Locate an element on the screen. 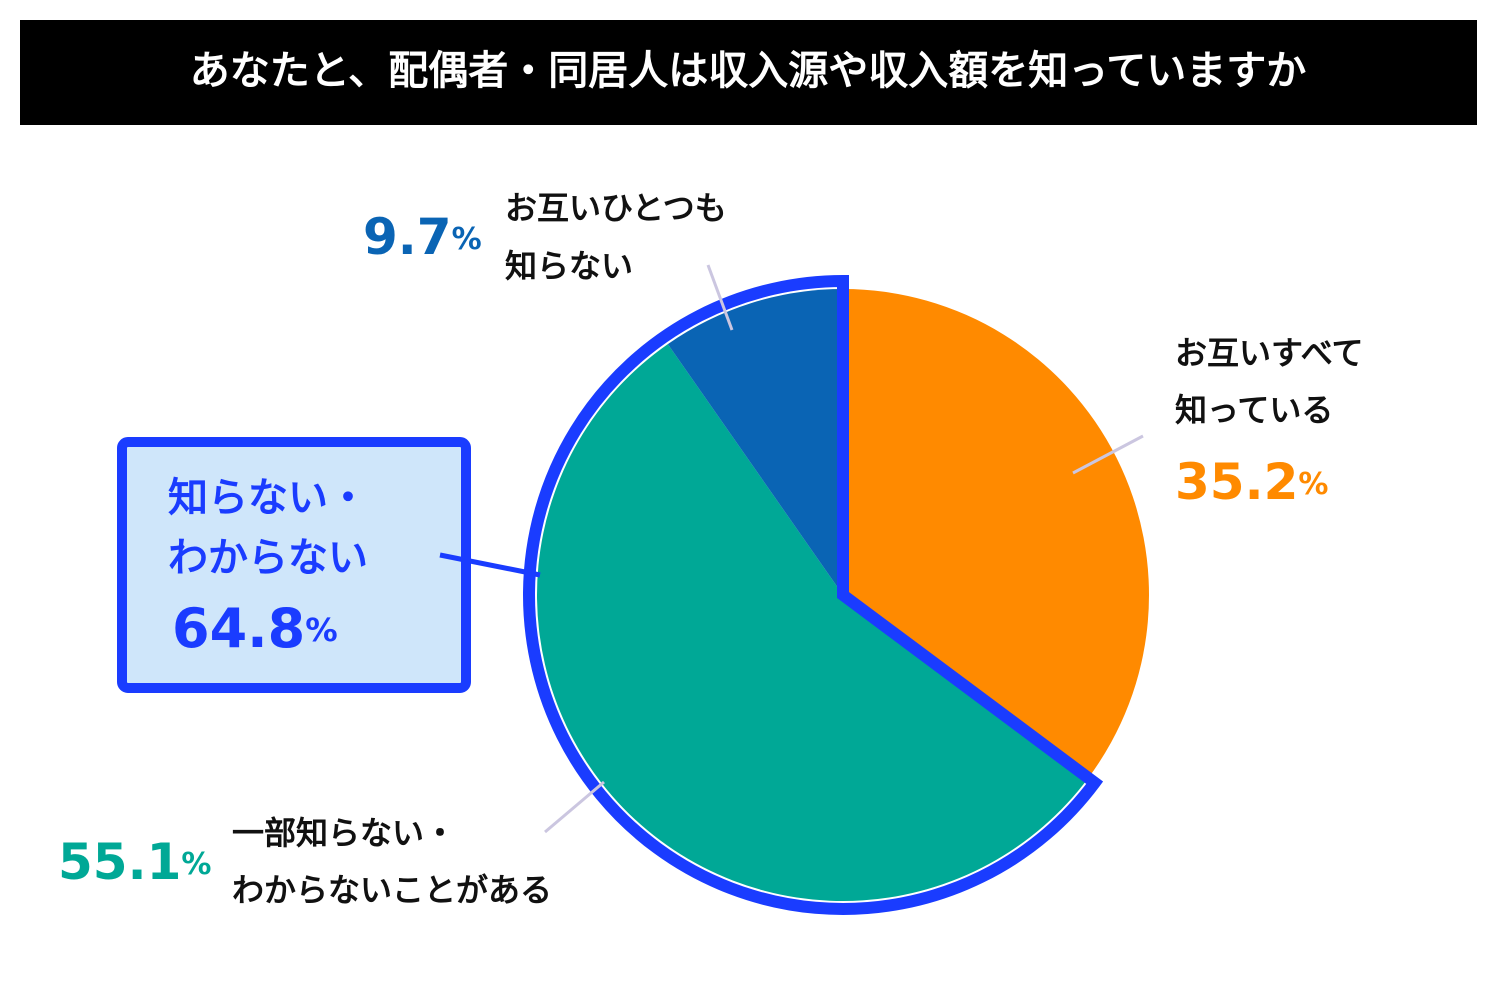 The width and height of the screenshot is (1500, 1000). highlight-leader is located at coordinates (490, 565).